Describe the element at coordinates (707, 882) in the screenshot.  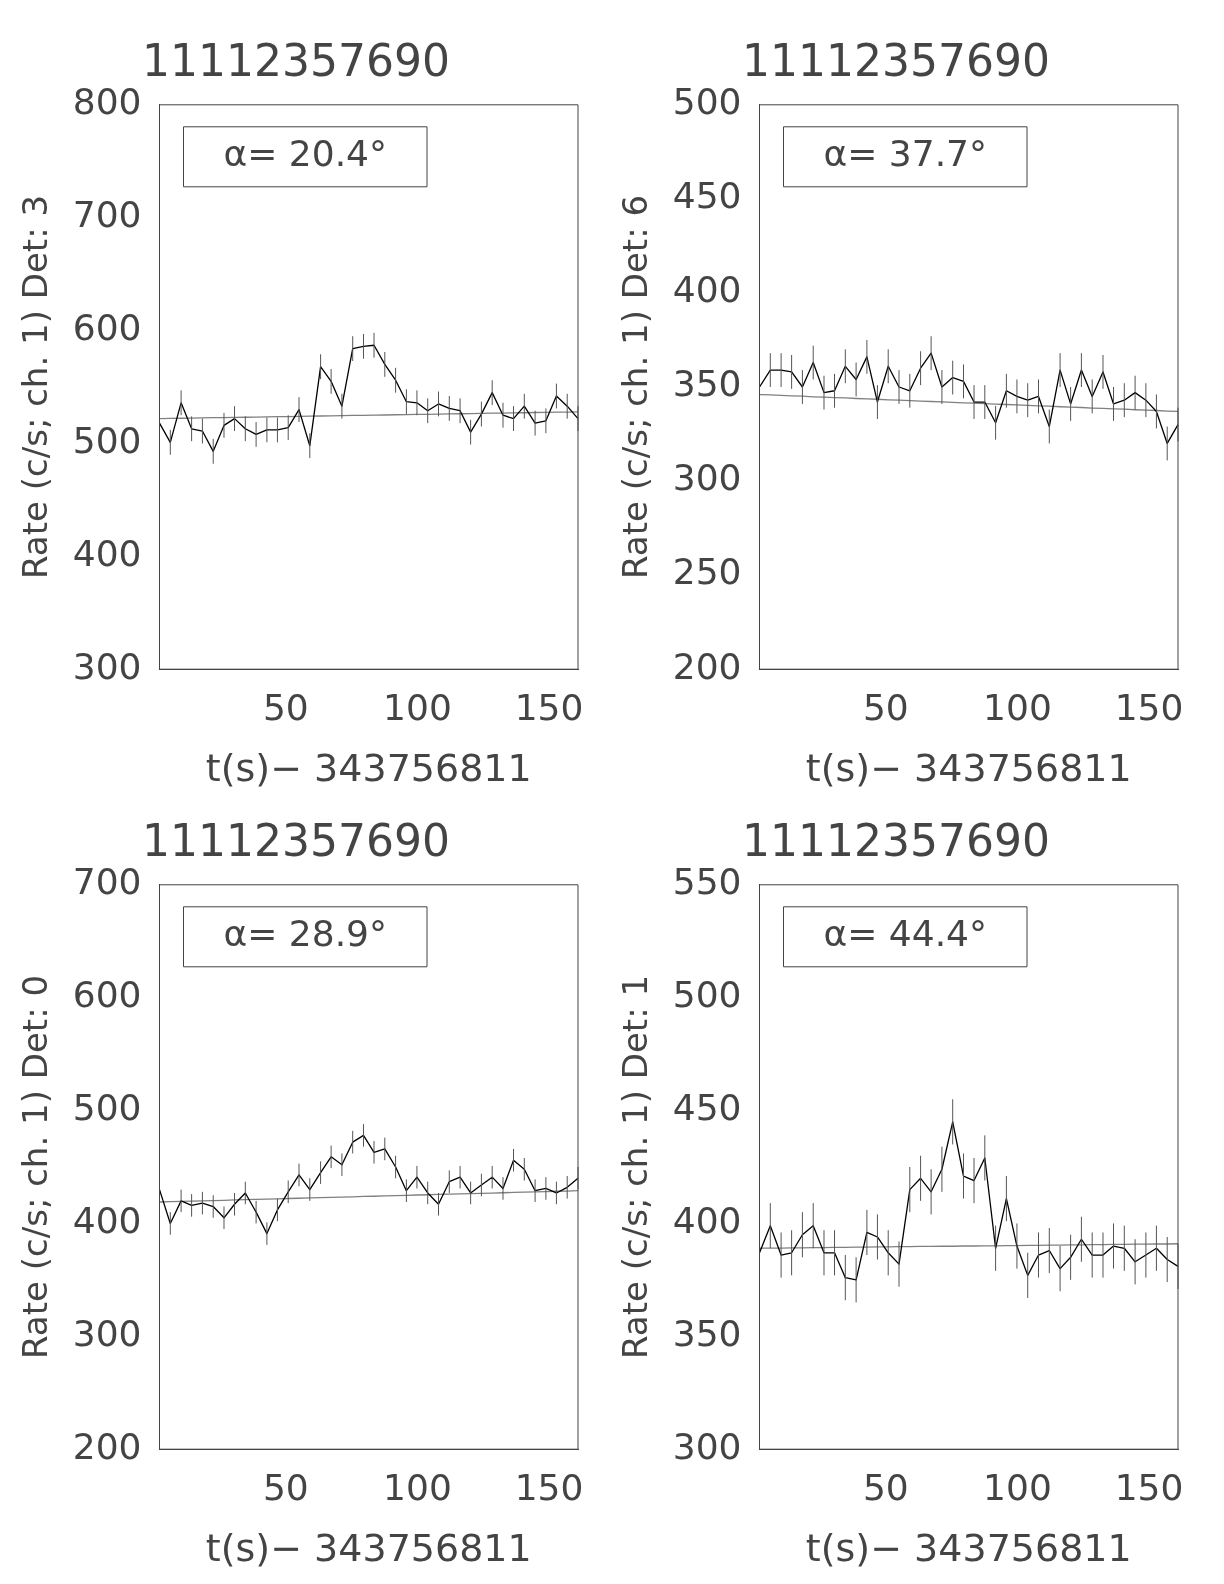
I see `y-tick-label: 550` at that location.